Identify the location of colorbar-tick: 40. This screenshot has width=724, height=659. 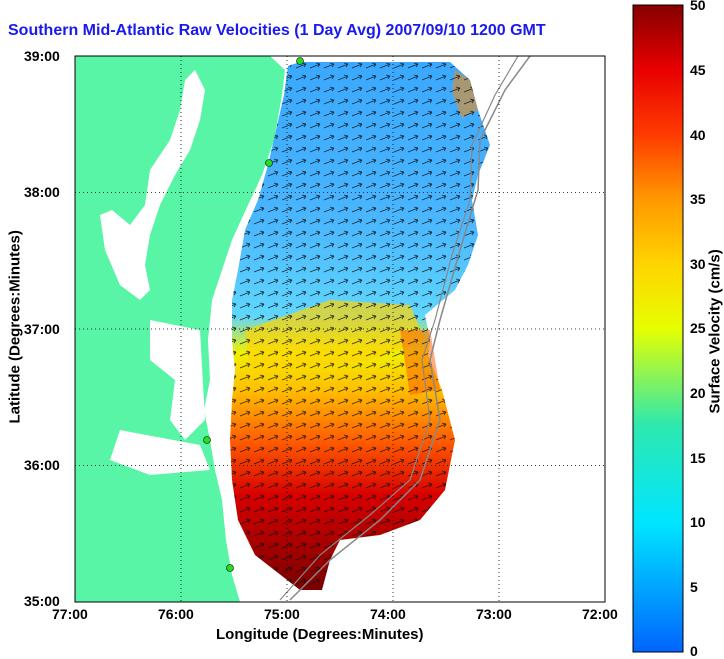
(698, 135).